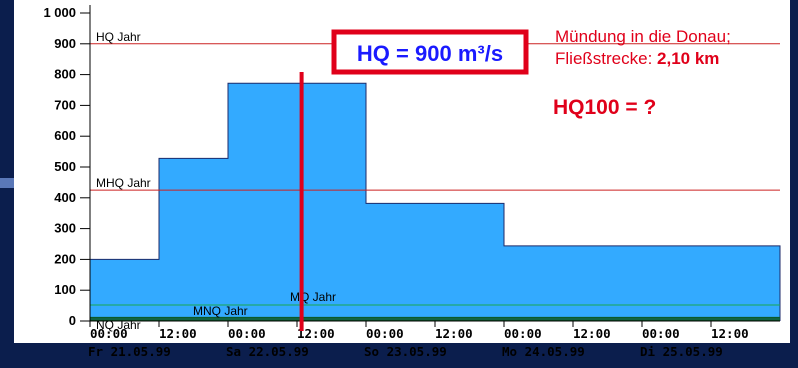 Image resolution: width=798 pixels, height=368 pixels. Describe the element at coordinates (385, 333) in the screenshot. I see `x-tick-label-4: 00:00` at that location.